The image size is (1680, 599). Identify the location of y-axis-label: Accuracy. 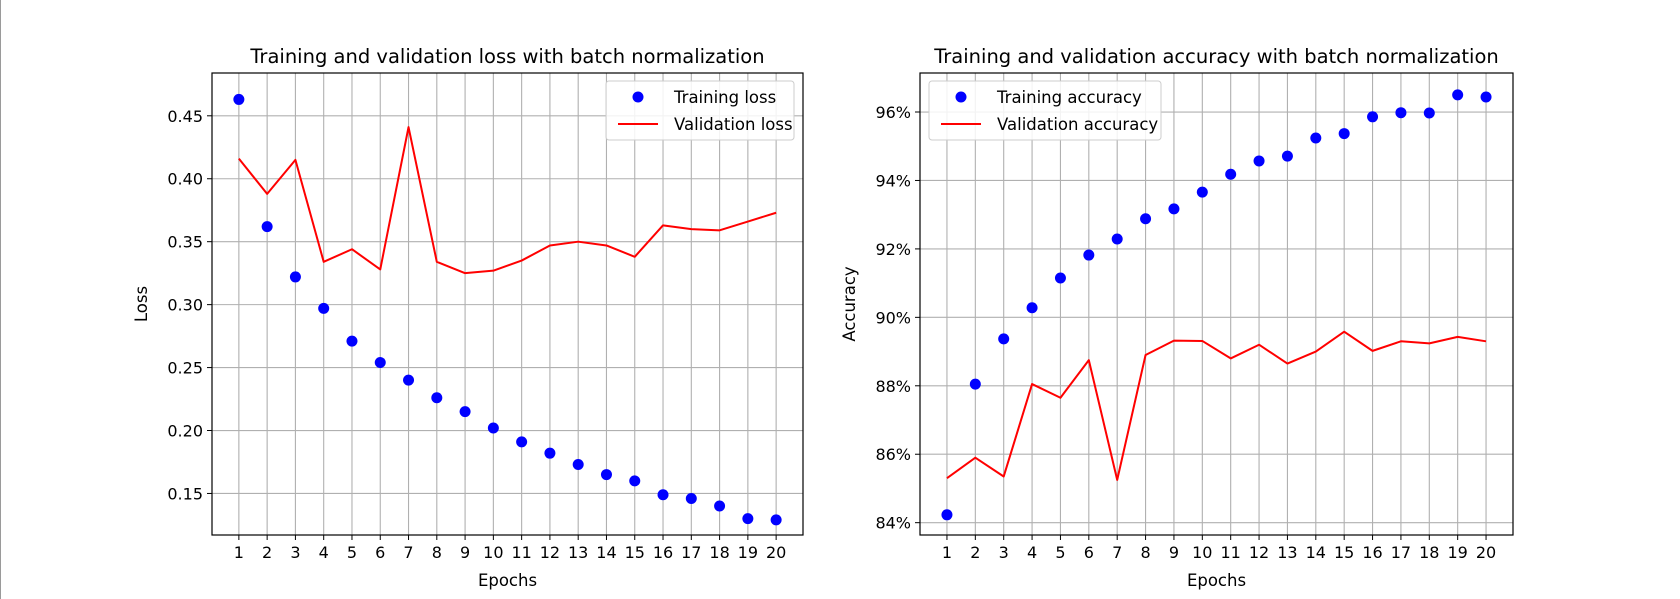
(849, 304).